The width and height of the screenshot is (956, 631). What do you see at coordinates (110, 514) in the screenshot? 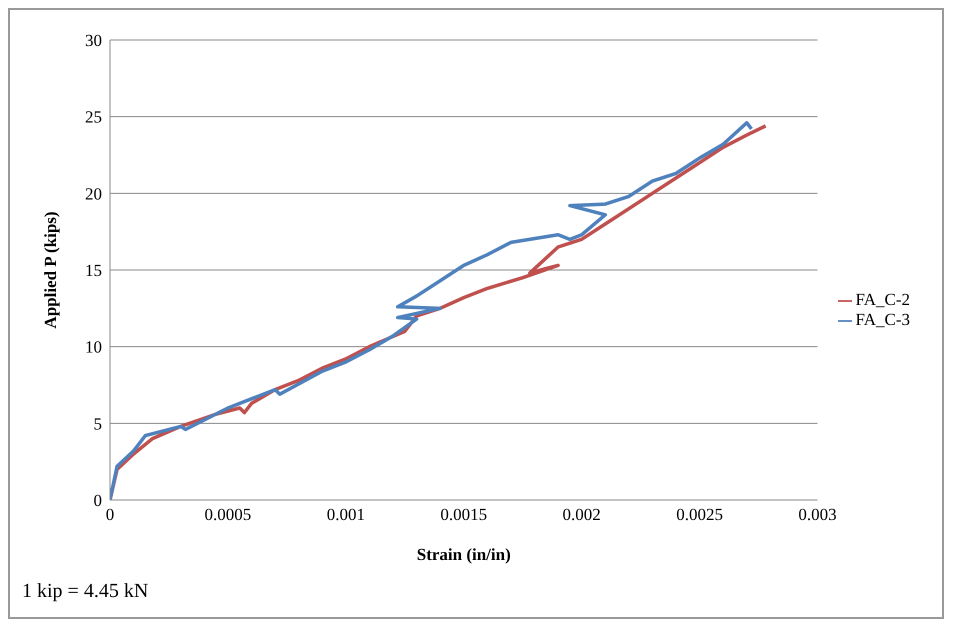
I see `x-tick-label: 0` at bounding box center [110, 514].